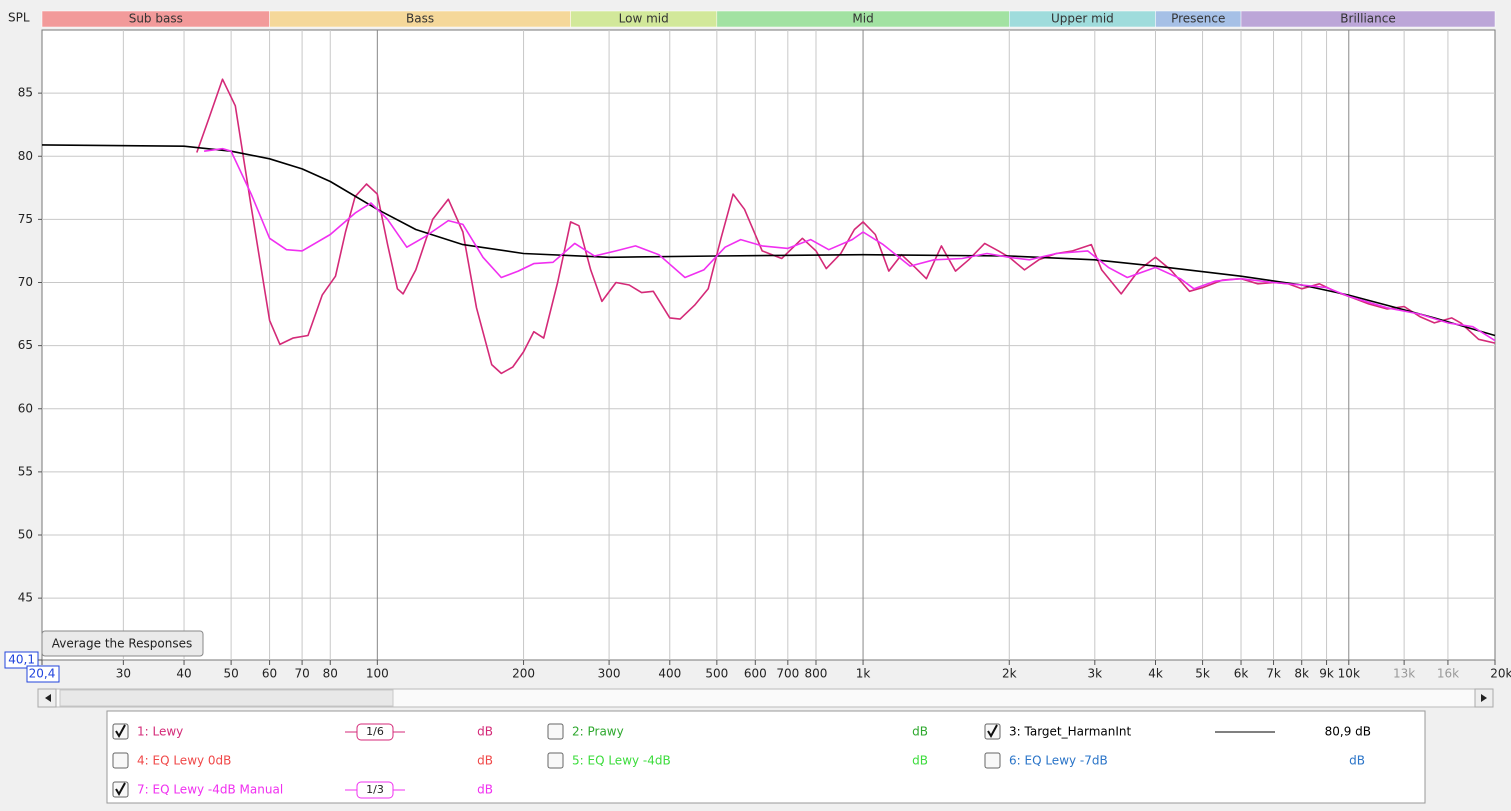  Describe the element at coordinates (25, 408) in the screenshot. I see `y-tick-label: 60` at that location.